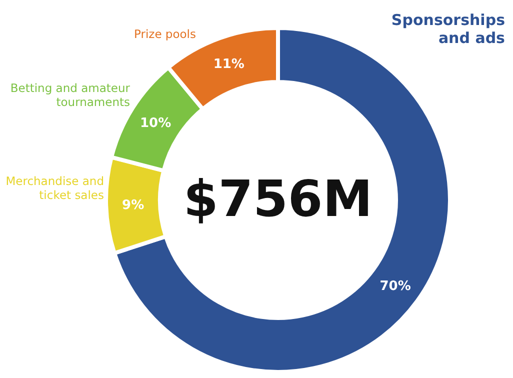 This screenshot has width=513, height=378. Describe the element at coordinates (55, 188) in the screenshot. I see `slice-label: Merchandise and ticket sales` at that location.